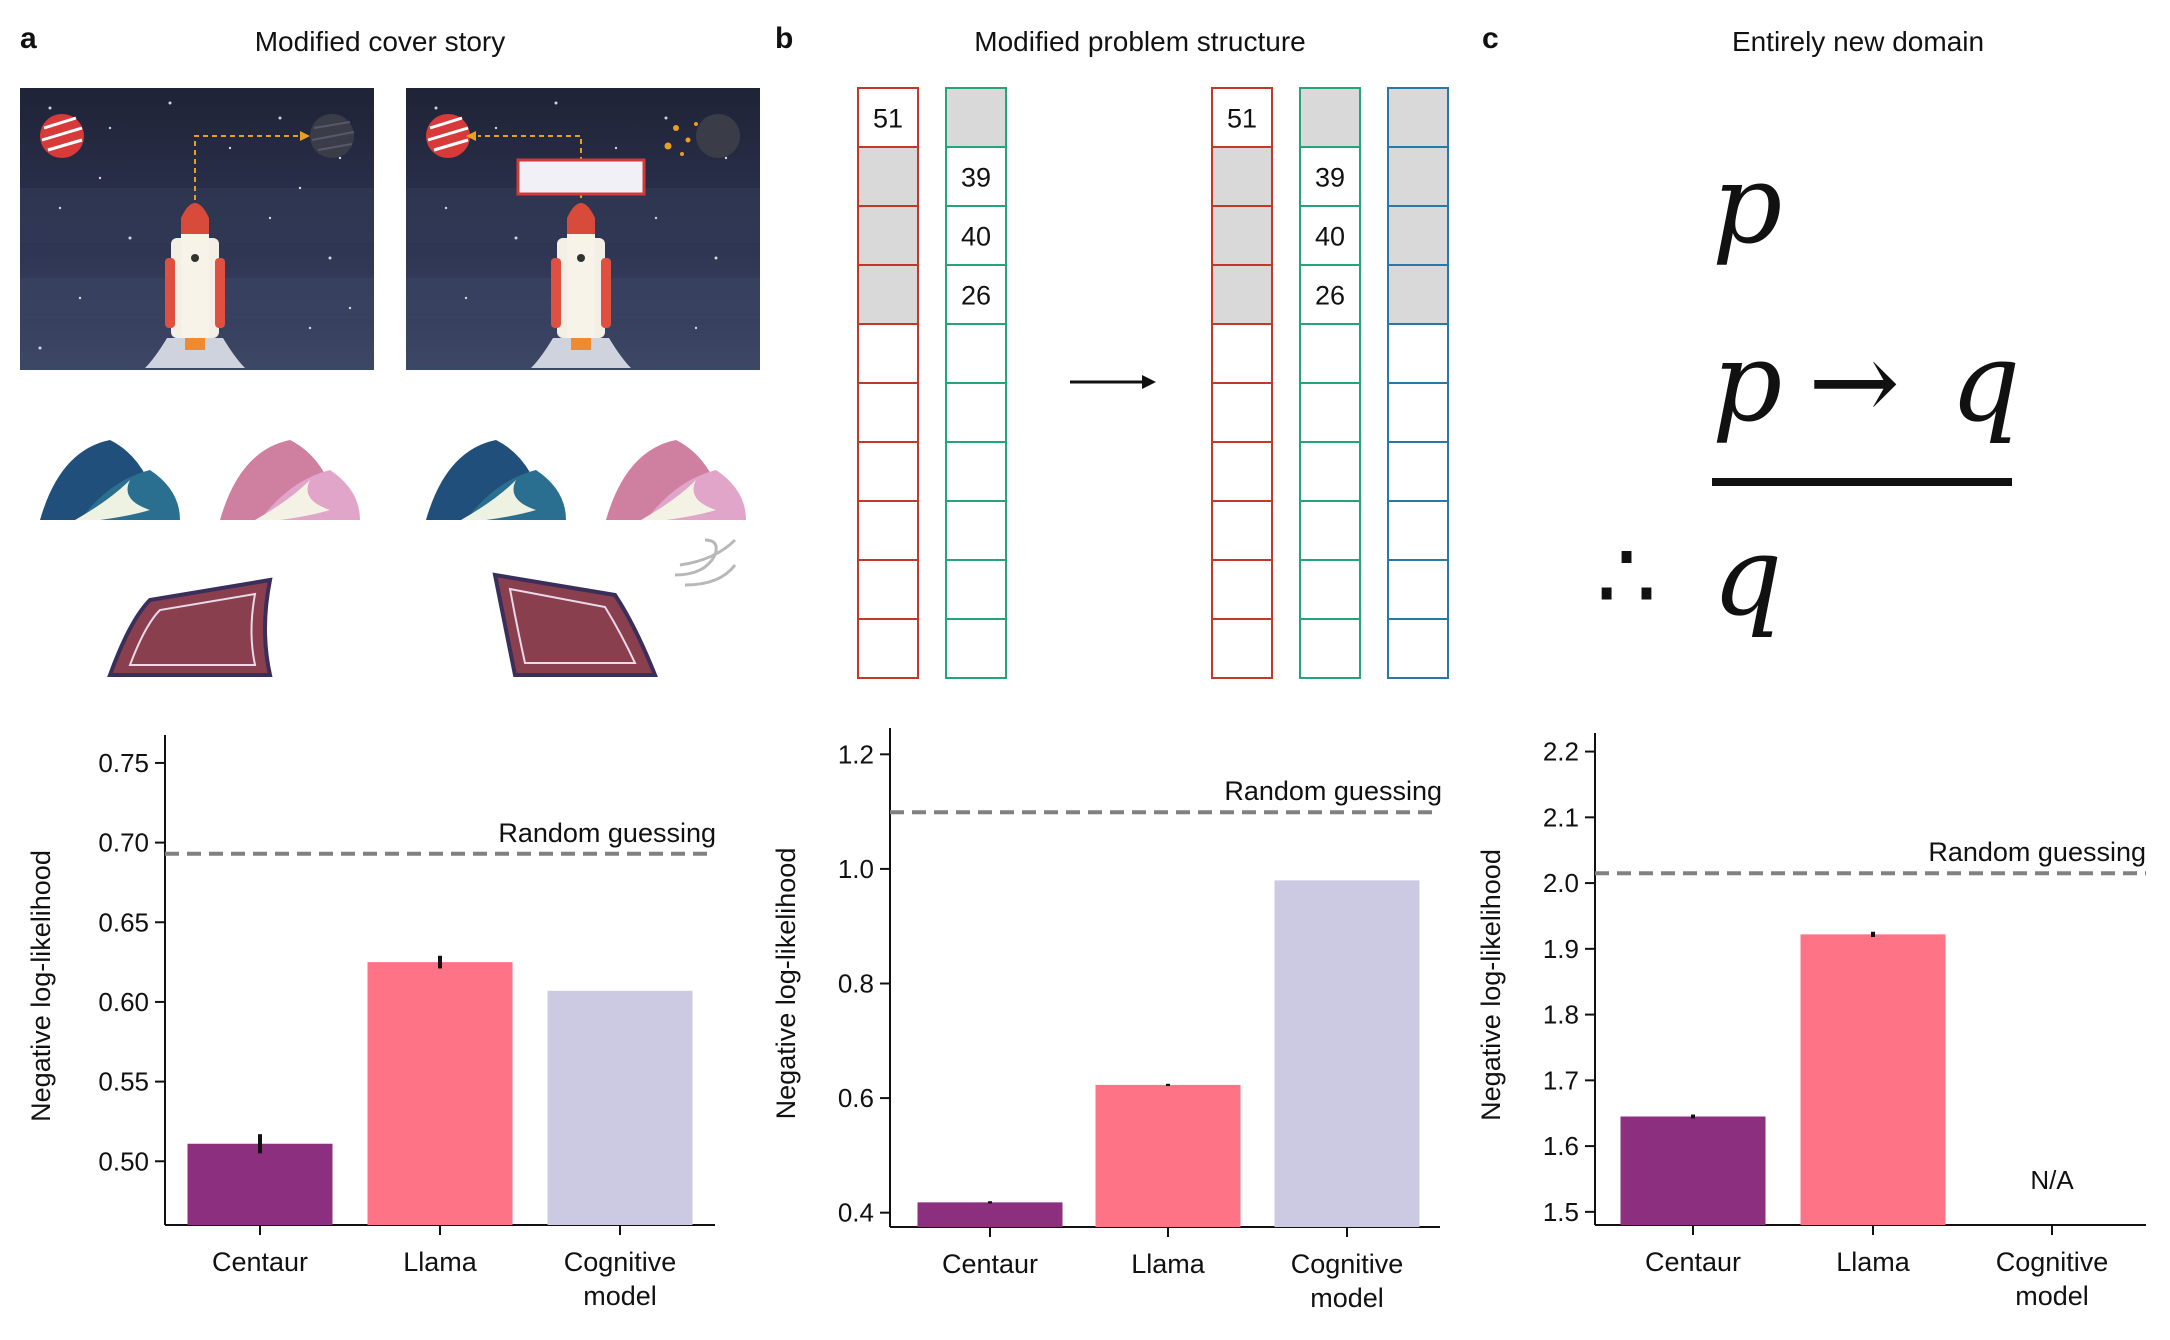  I want to click on y-tick-label: 0.6, so click(856, 1098).